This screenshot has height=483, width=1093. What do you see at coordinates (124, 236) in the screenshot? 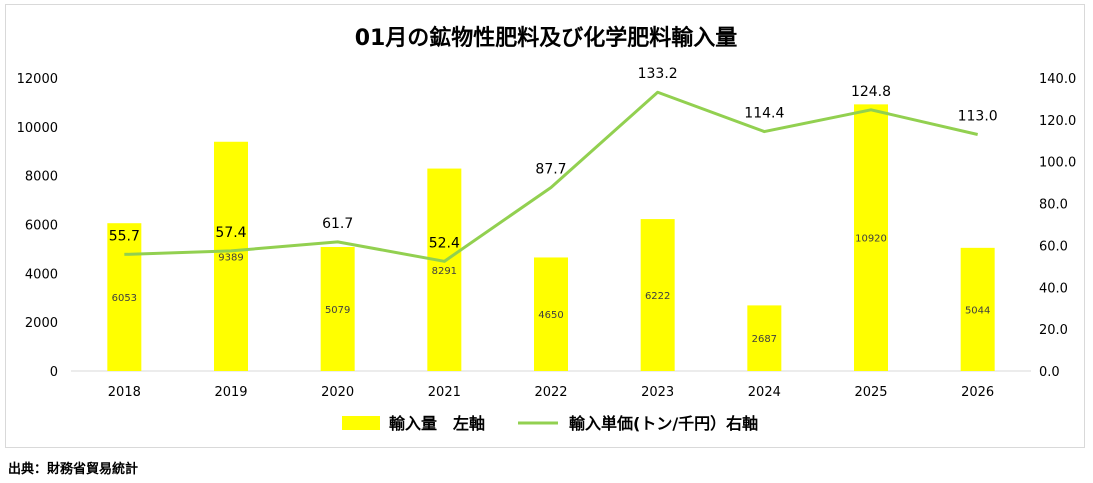
I see `line-value-label: 55.7` at bounding box center [124, 236].